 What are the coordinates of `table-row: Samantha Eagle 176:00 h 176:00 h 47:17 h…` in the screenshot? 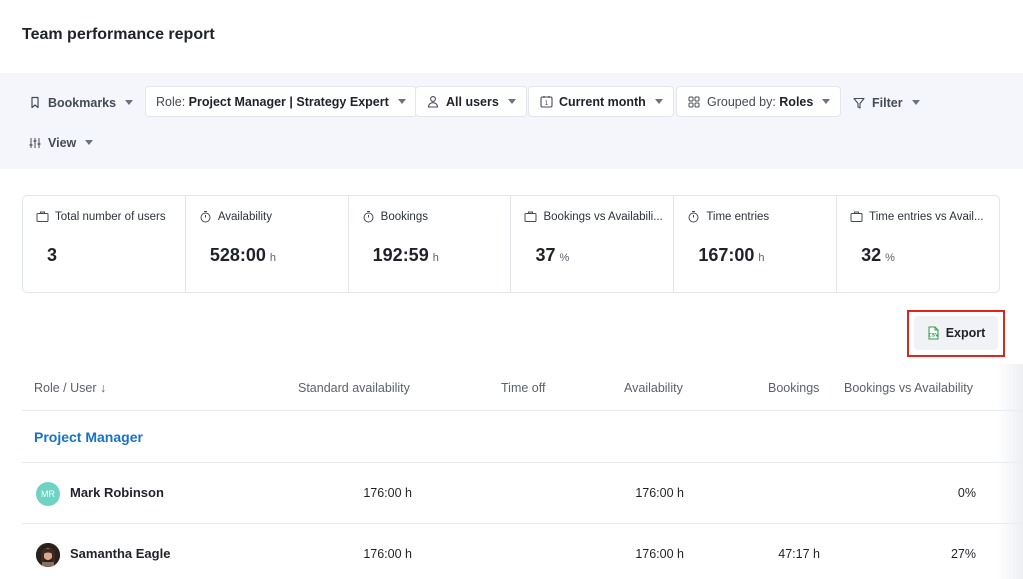 It's located at (522, 551).